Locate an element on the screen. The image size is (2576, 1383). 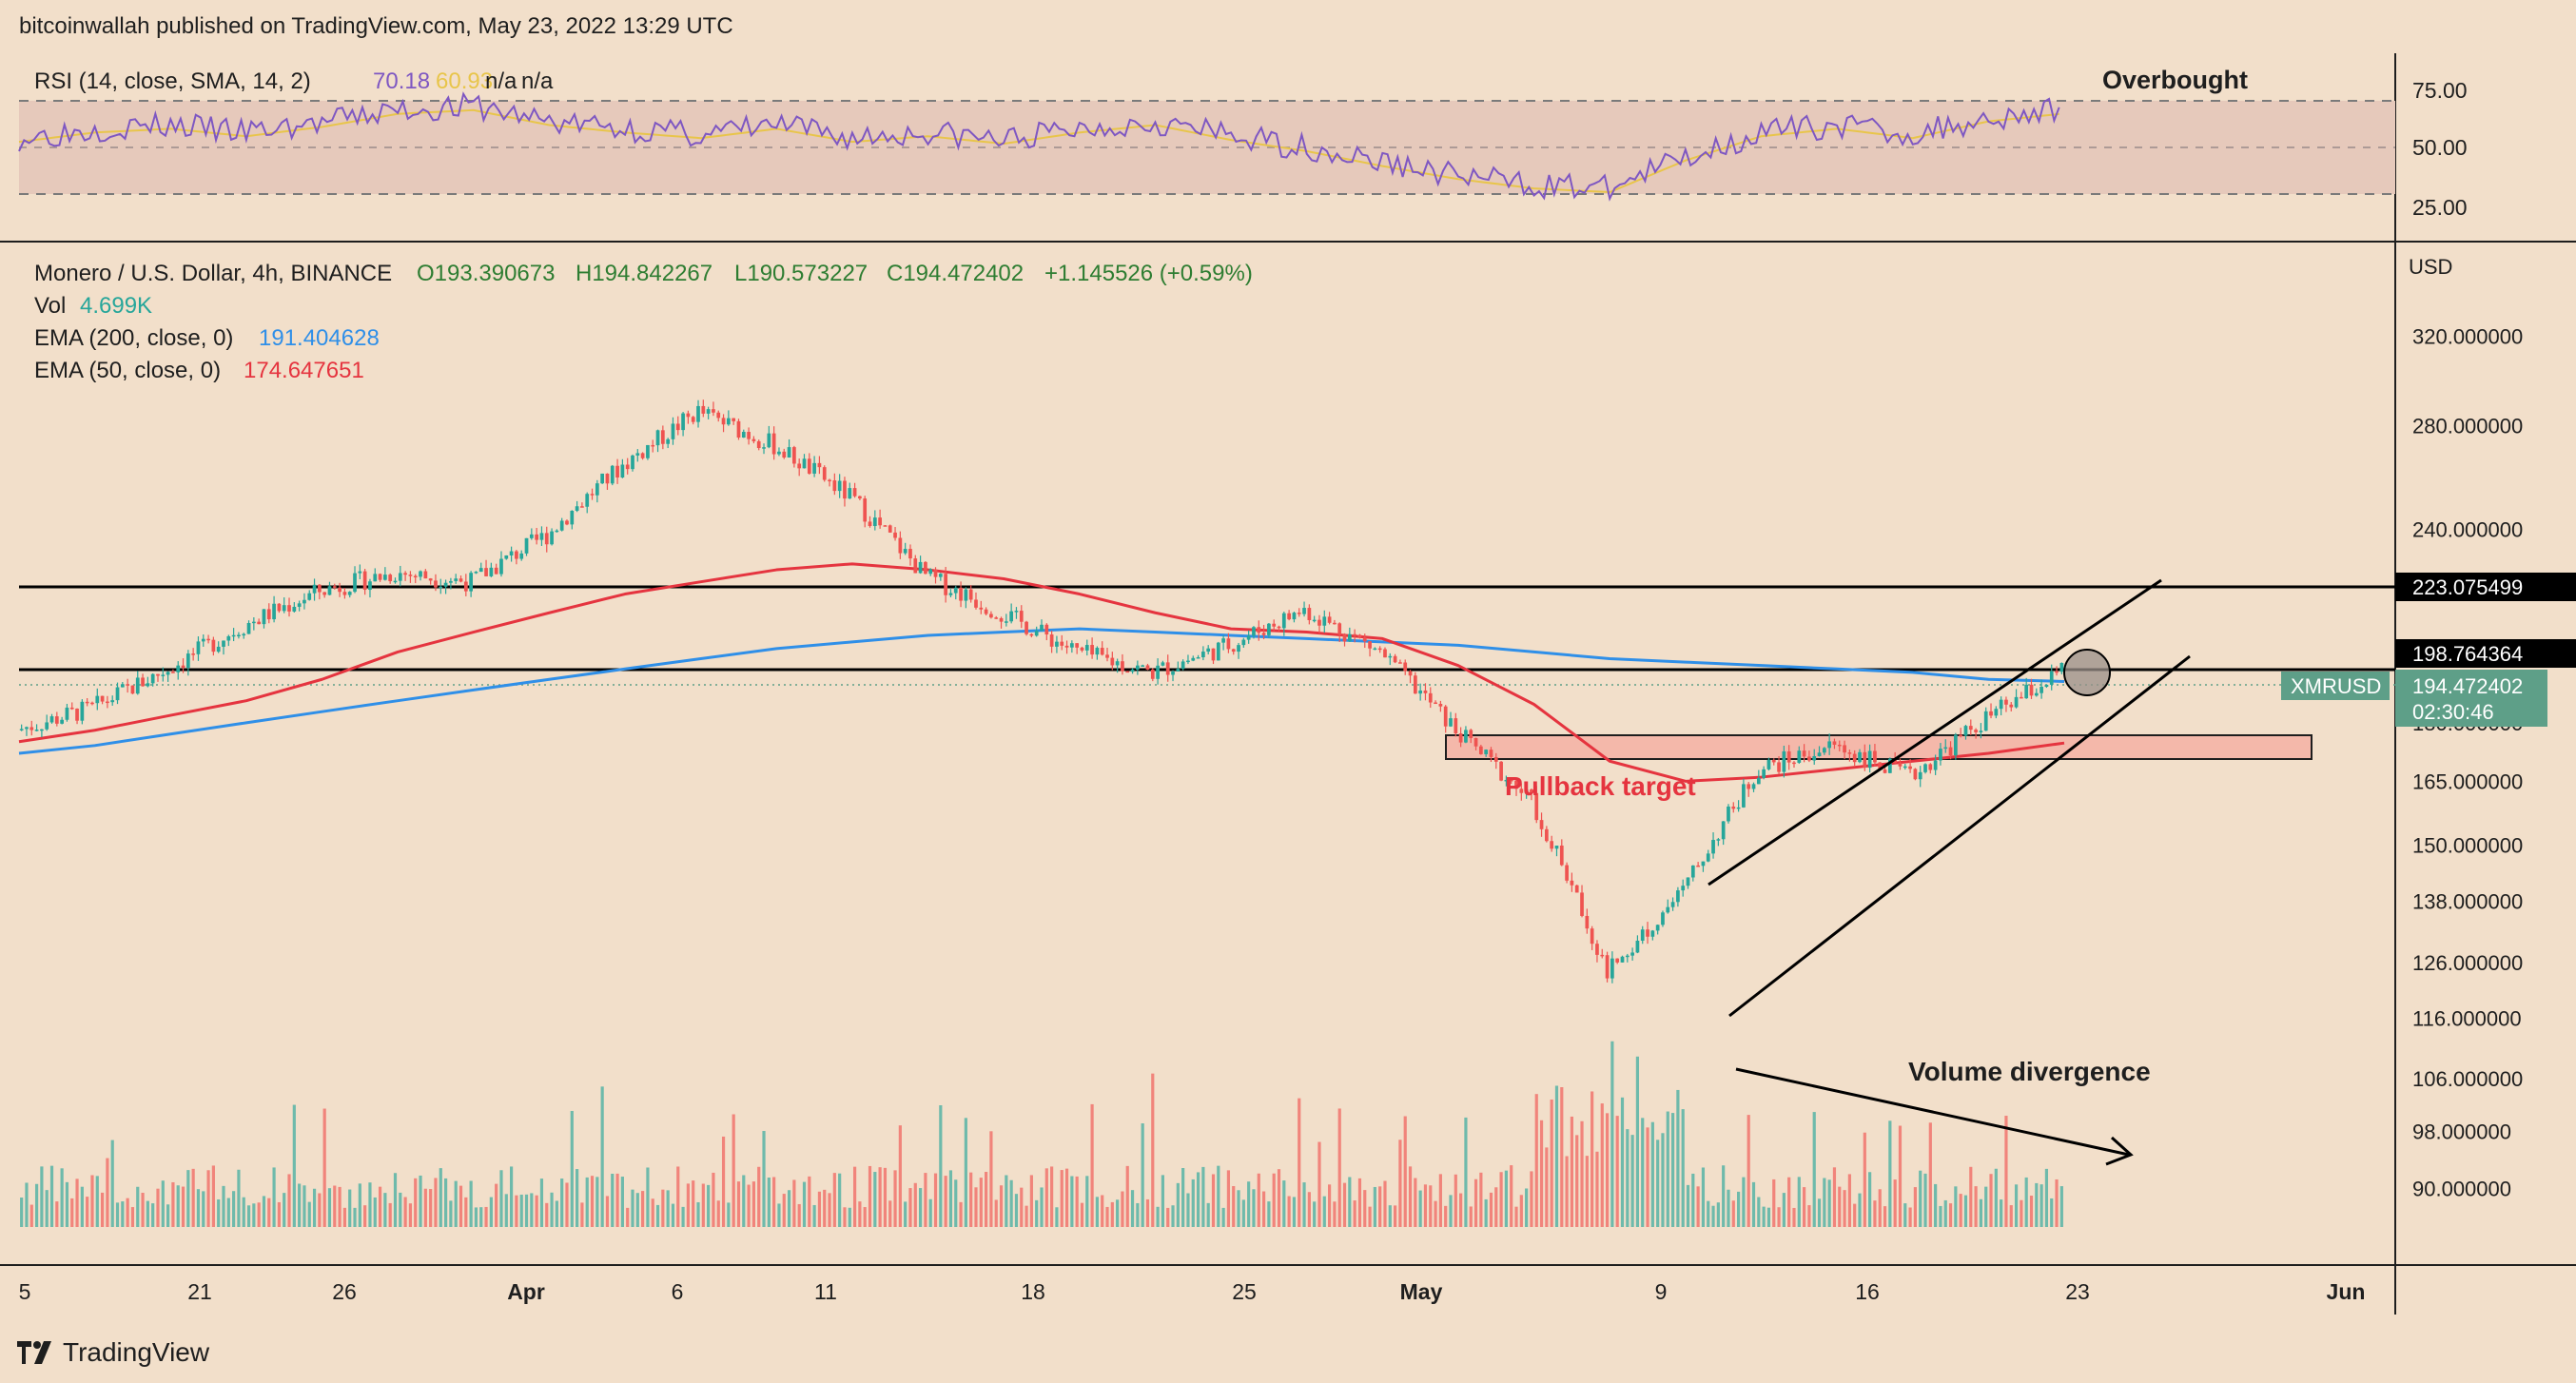
time-axis-label: 16 is located at coordinates (1867, 1291).